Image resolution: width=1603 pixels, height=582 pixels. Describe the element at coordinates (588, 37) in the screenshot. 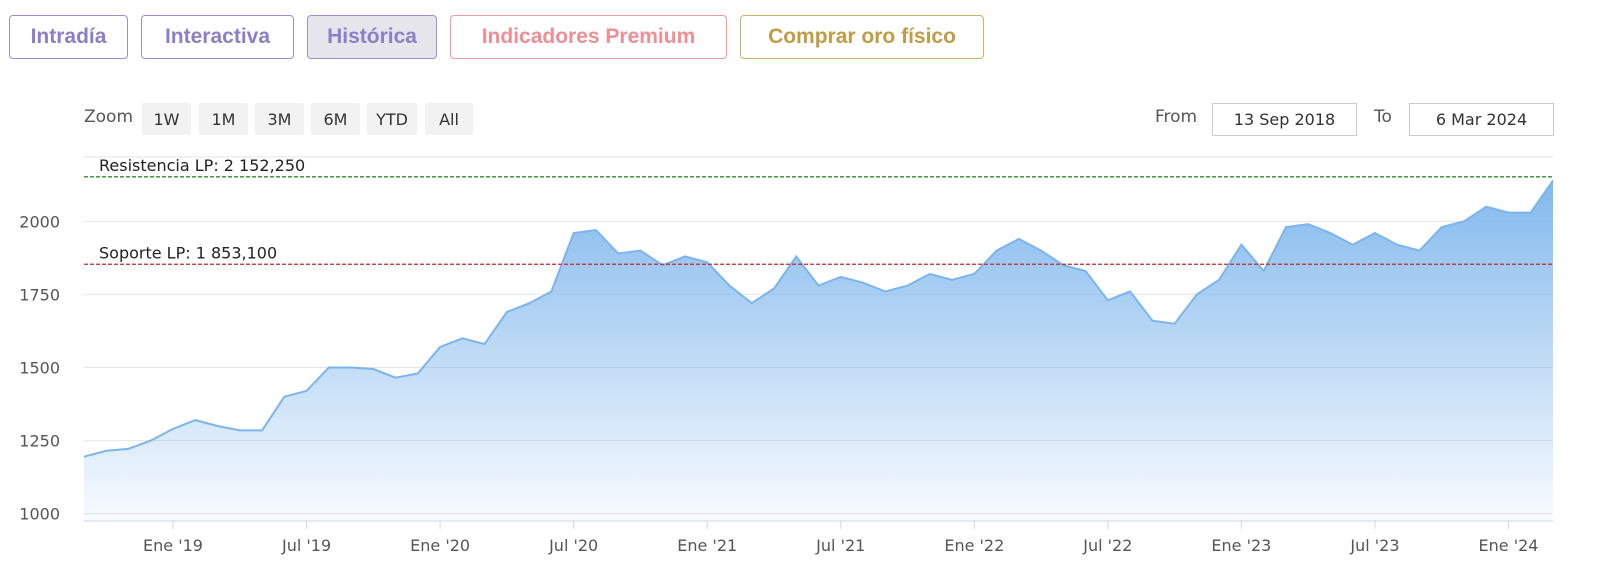

I see `tab-button: Indicadores Premium` at that location.